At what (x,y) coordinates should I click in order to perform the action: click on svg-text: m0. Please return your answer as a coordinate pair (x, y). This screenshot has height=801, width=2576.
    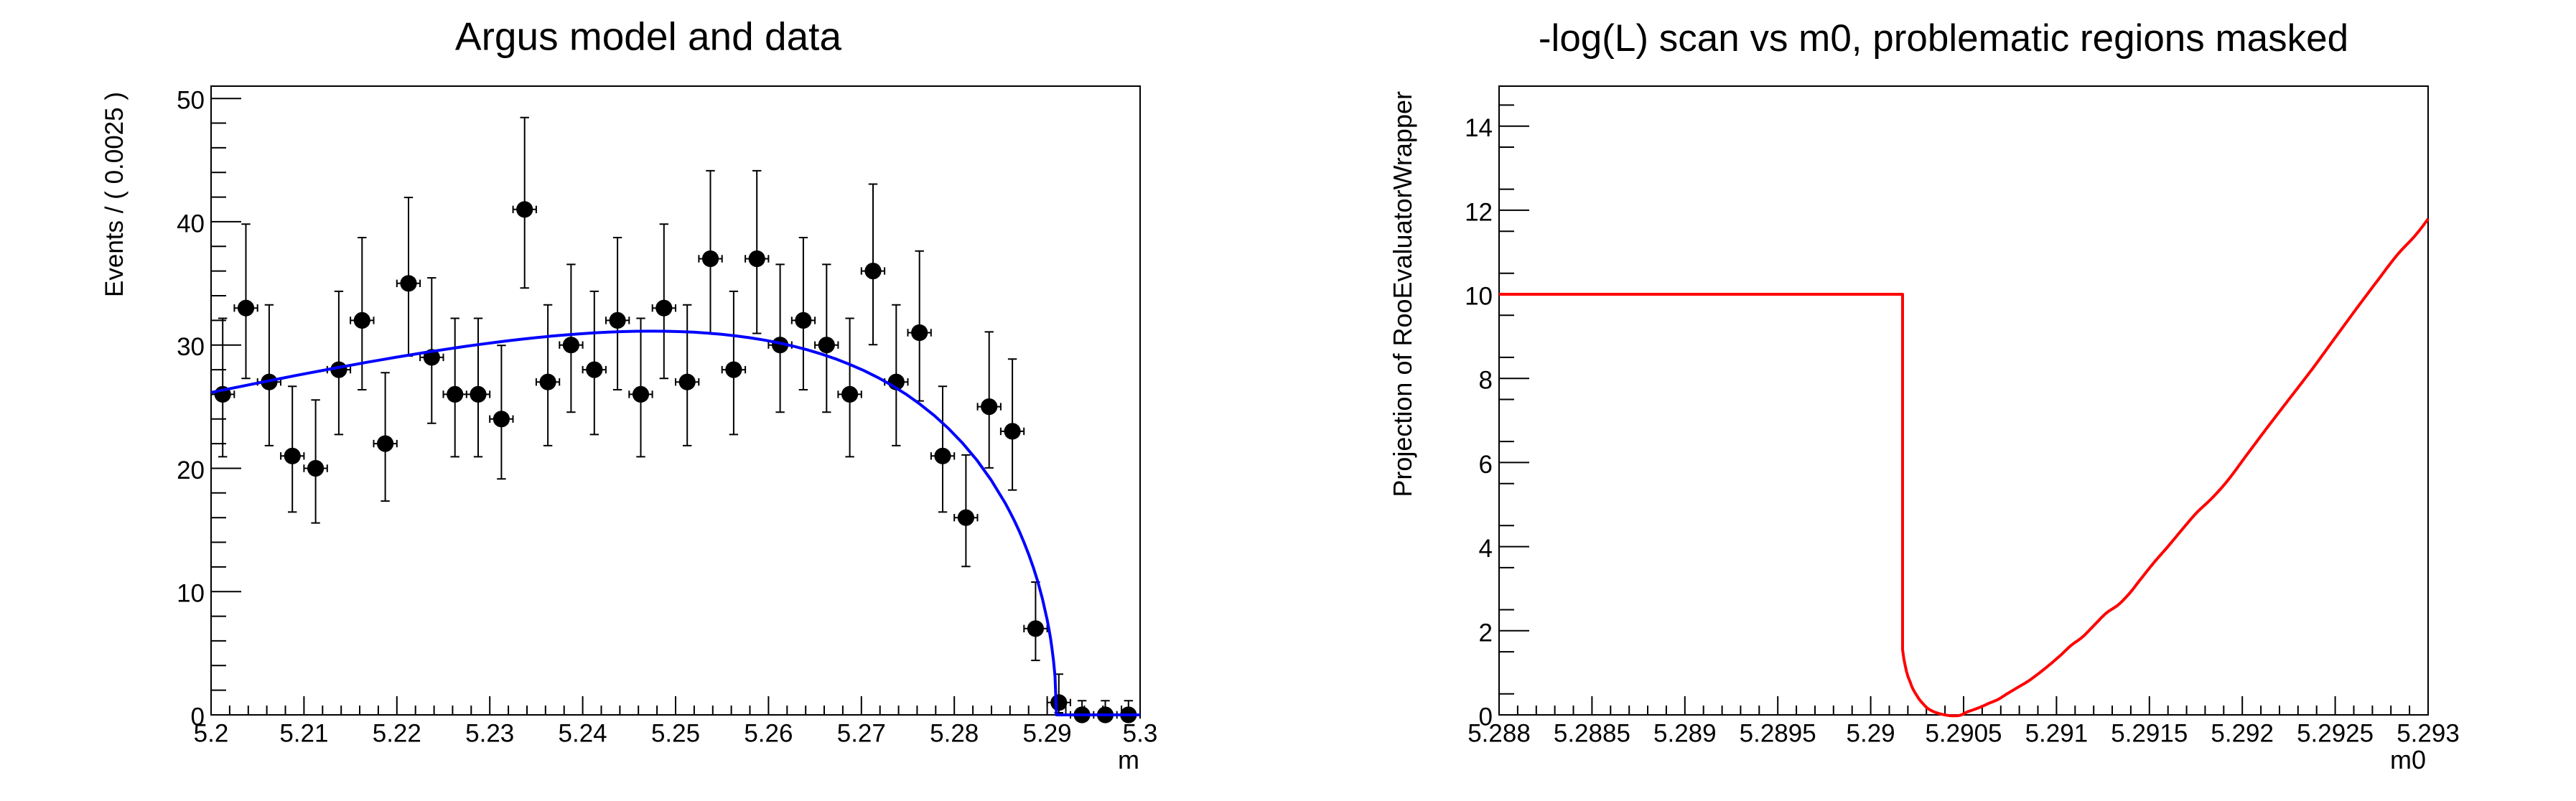
    Looking at the image, I should click on (2408, 759).